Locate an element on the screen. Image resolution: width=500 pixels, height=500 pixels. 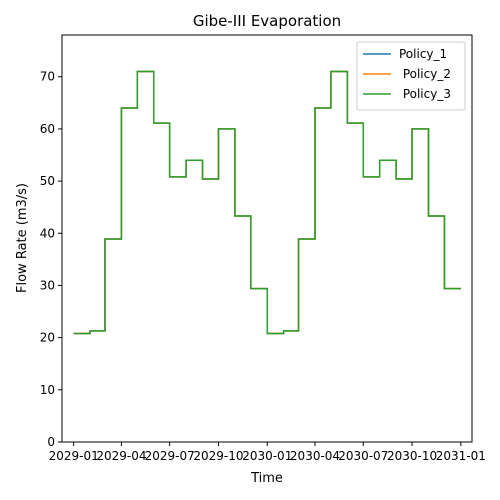
legend-label: Policy_2 is located at coordinates (425, 74).